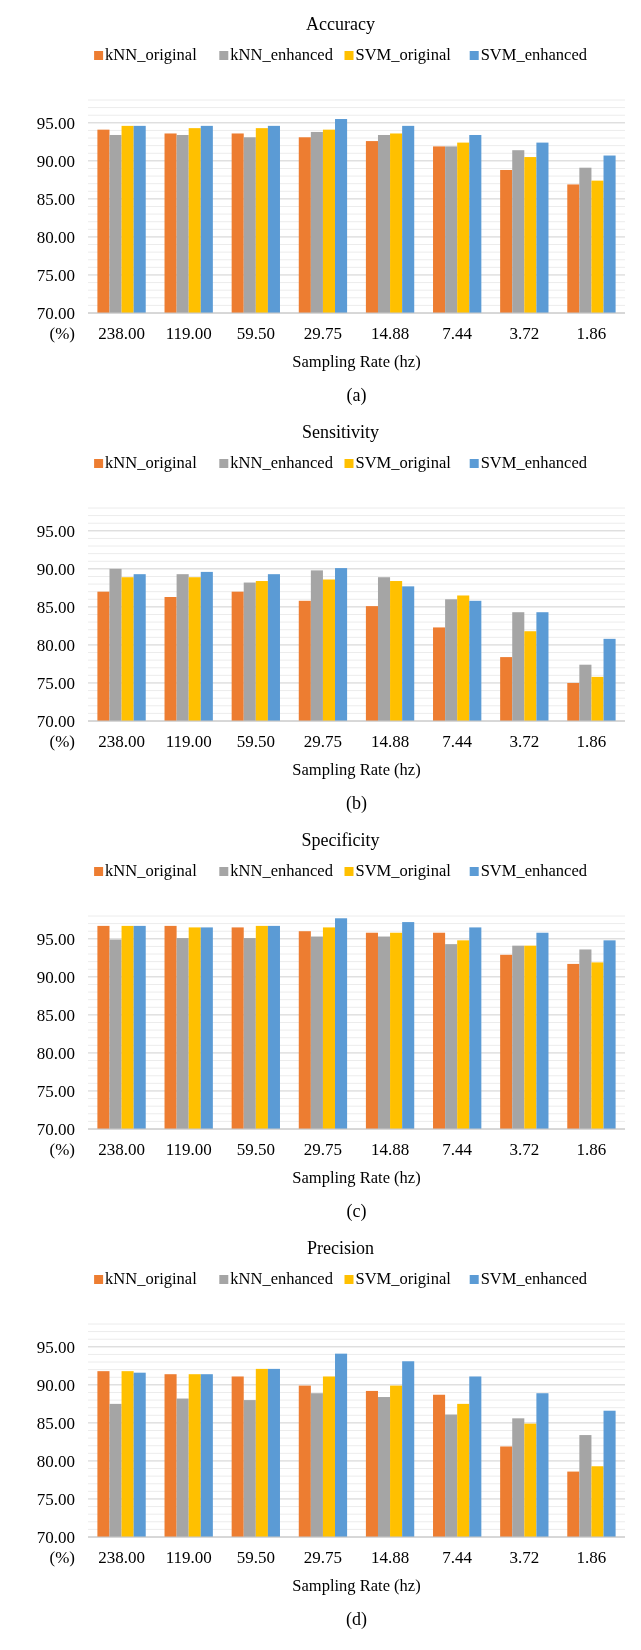 Image resolution: width=641 pixels, height=1650 pixels. I want to click on text: (d), so click(356, 1619).